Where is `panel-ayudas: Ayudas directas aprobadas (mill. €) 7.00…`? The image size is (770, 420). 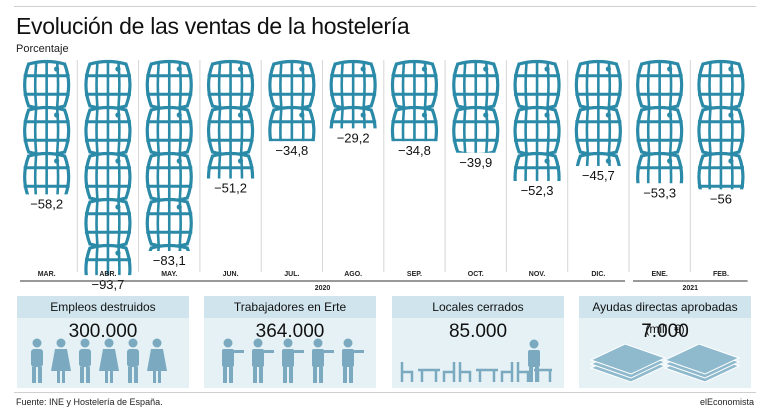 panel-ayudas: Ayudas directas aprobadas (mill. €) 7.00… is located at coordinates (665, 342).